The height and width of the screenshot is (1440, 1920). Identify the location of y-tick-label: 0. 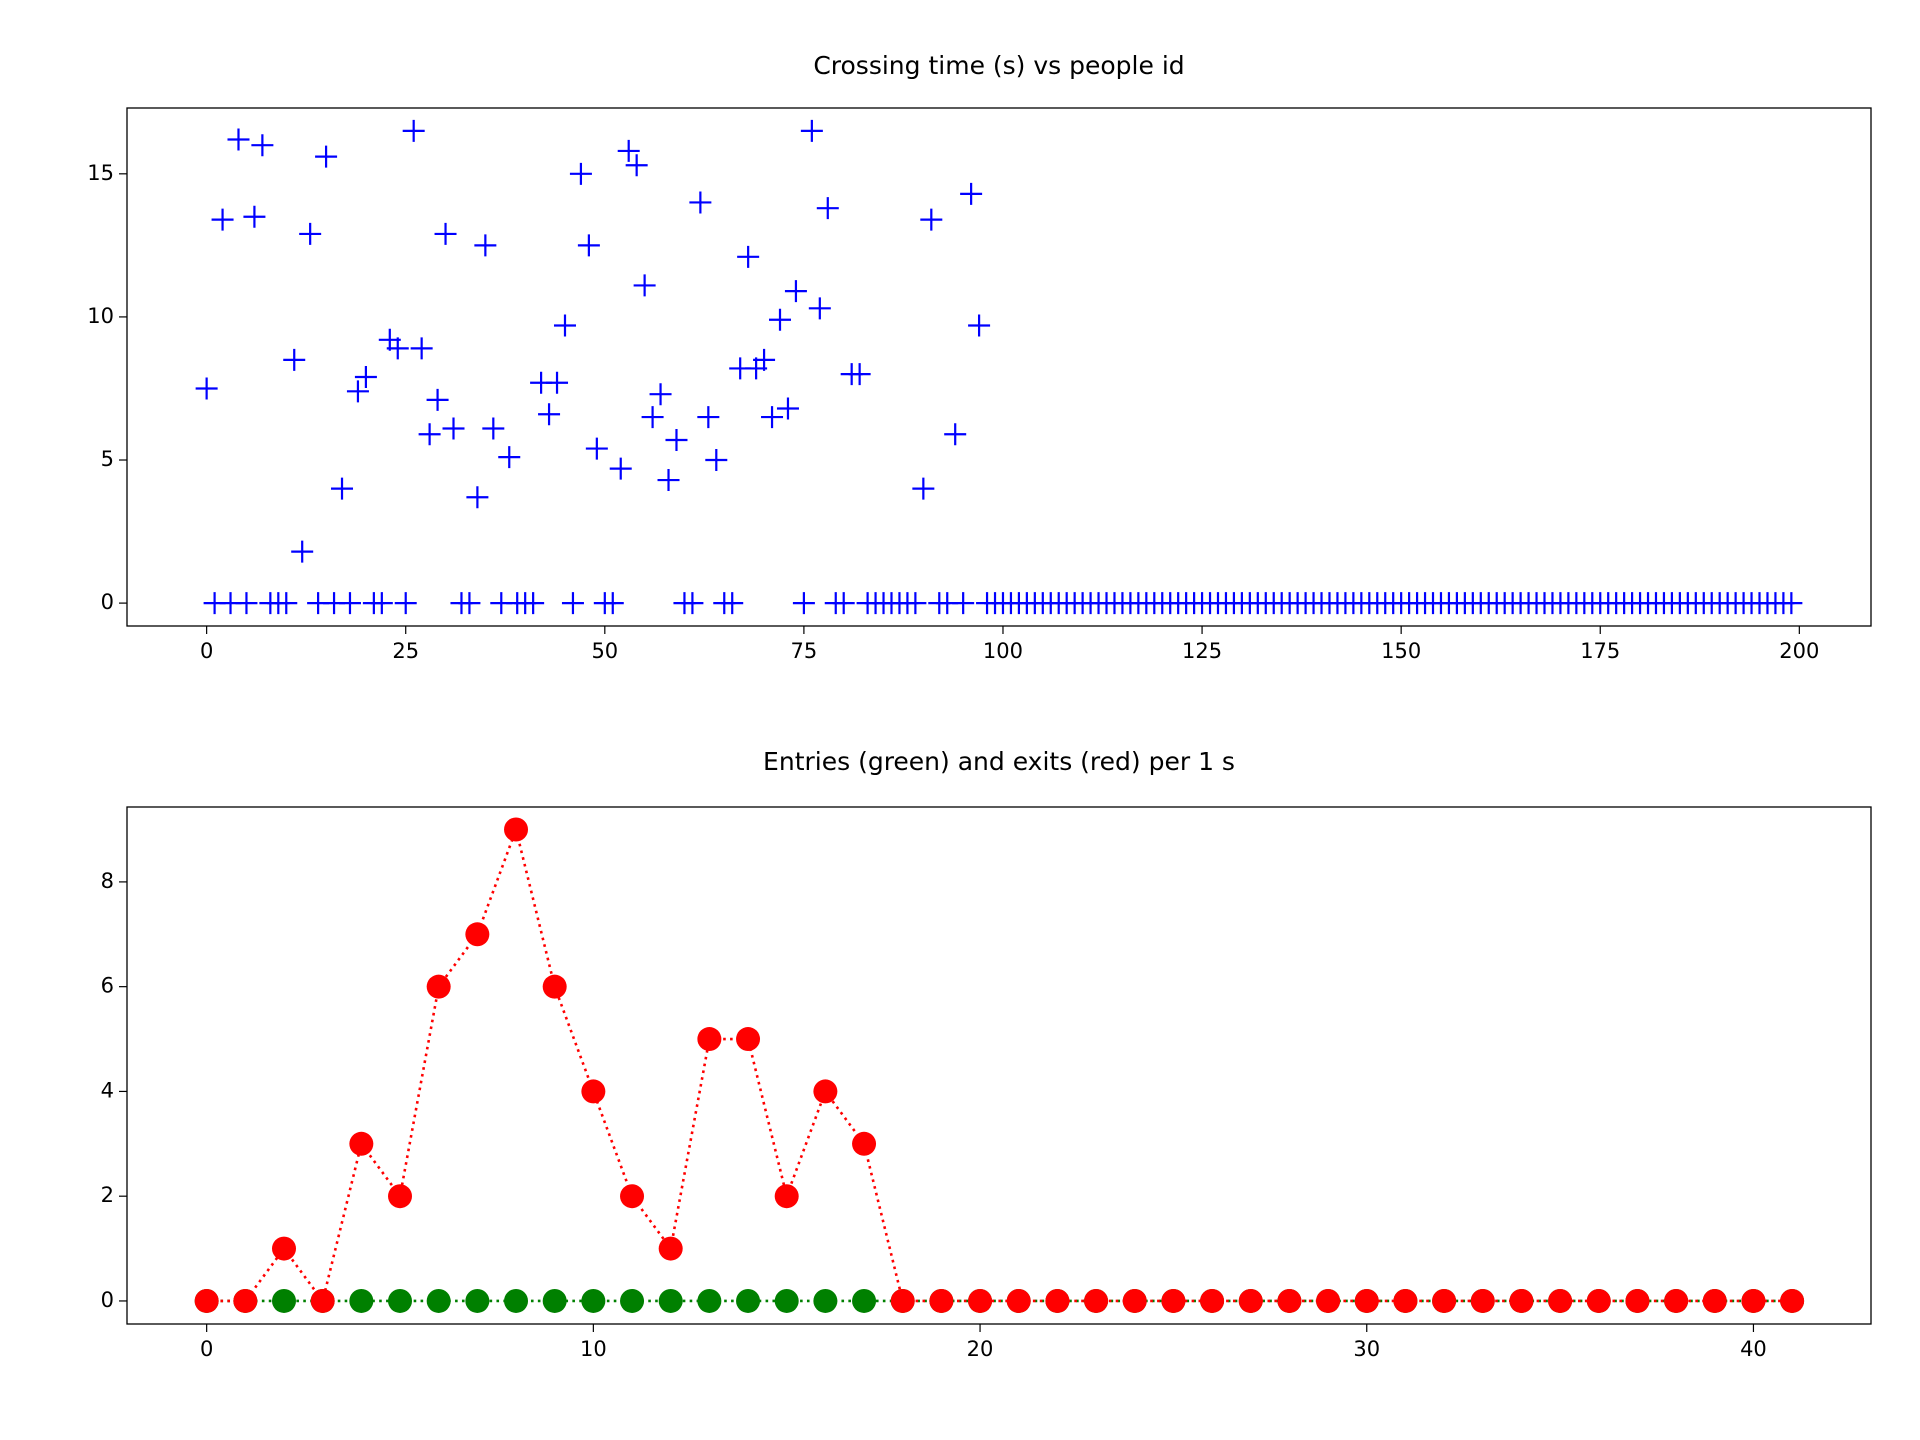
(107, 1300).